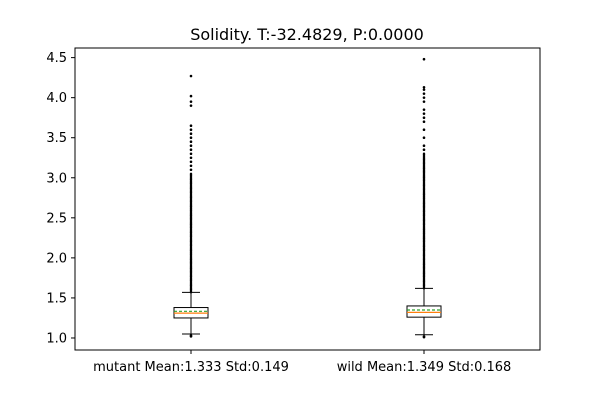 The image size is (600, 404). Describe the element at coordinates (307, 34) in the screenshot. I see `chart-title: Solidity. T:-32.4829, P:0.0000` at that location.